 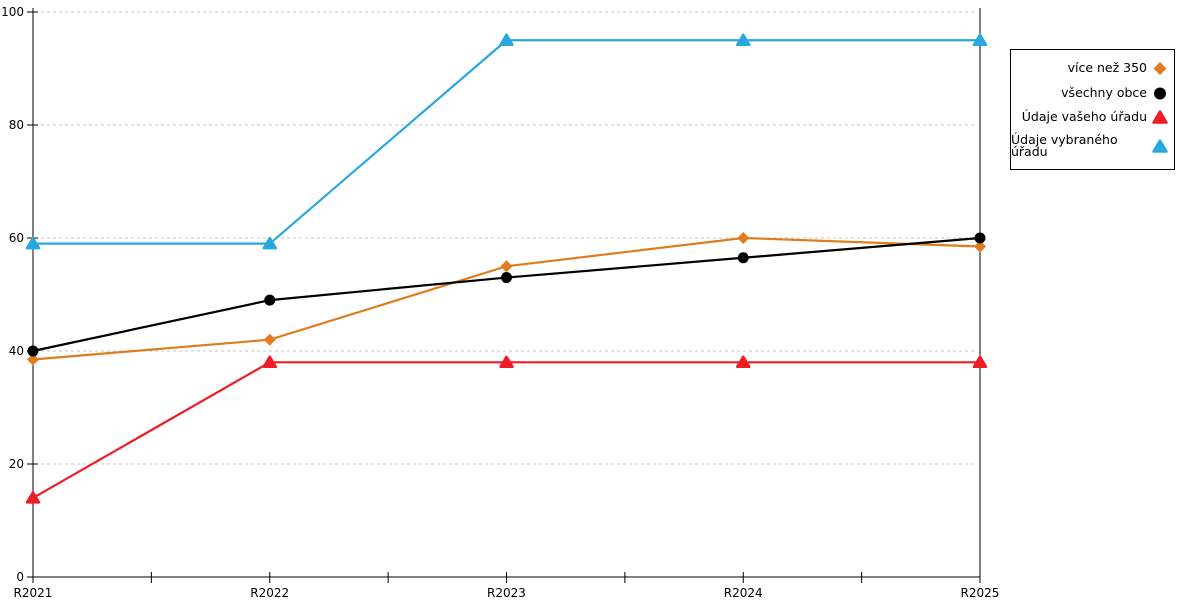 What do you see at coordinates (33, 593) in the screenshot?
I see `x-tick-label: R2021` at bounding box center [33, 593].